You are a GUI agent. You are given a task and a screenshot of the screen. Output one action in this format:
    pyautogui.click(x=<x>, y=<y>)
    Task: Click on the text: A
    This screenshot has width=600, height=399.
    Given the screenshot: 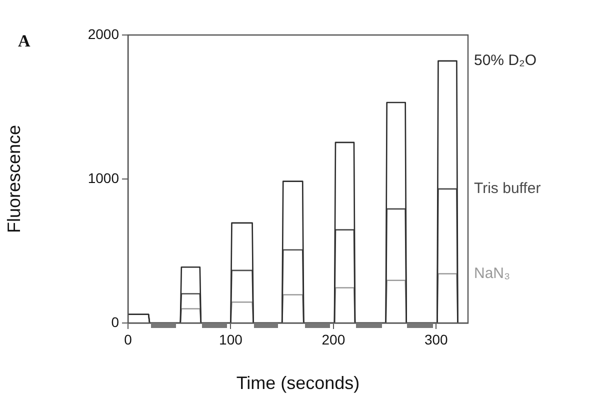 What is the action you would take?
    pyautogui.click(x=24, y=40)
    